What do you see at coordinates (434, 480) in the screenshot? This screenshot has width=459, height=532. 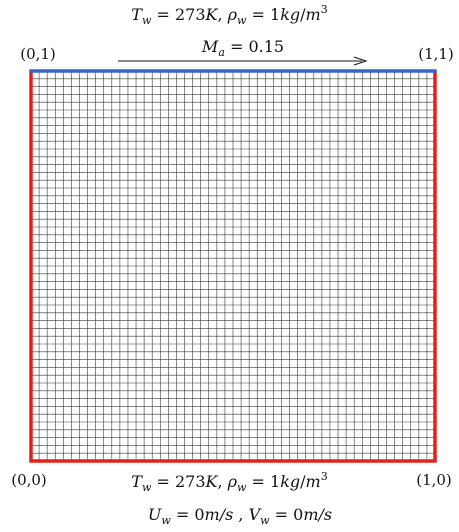 I see `corner-label-bottom-right: (1,0)` at bounding box center [434, 480].